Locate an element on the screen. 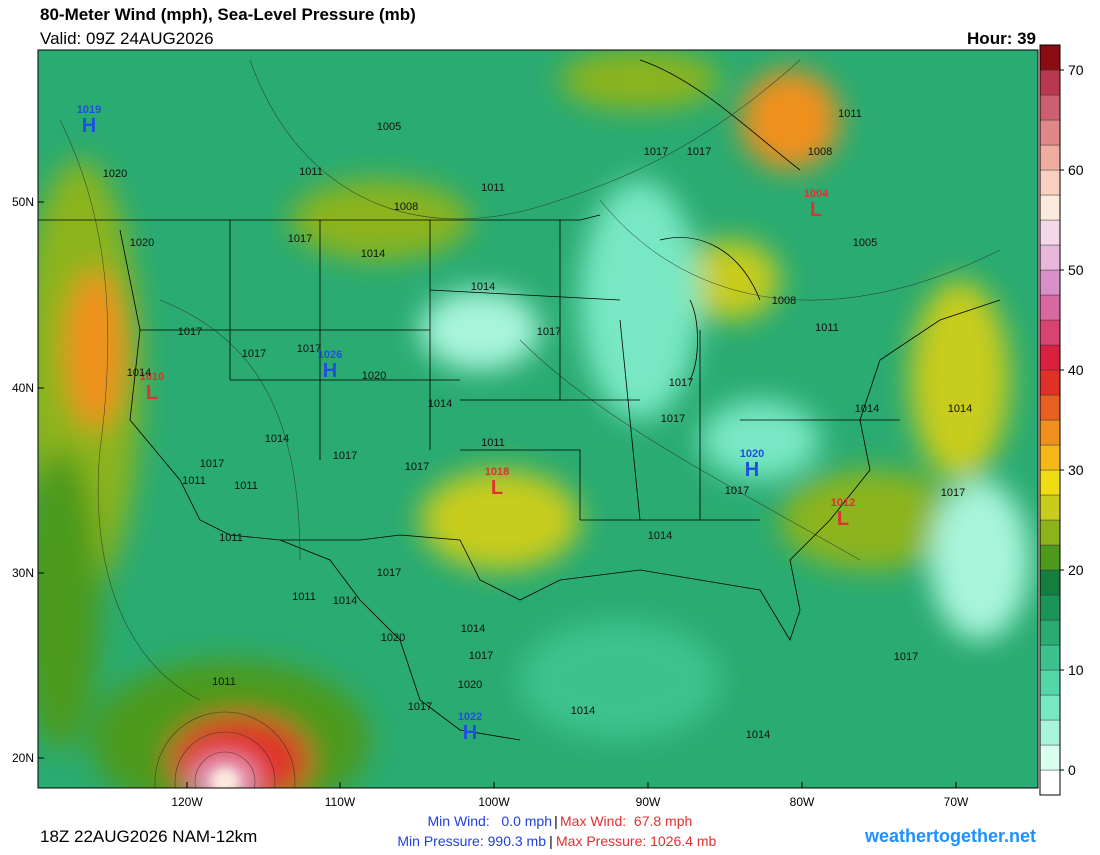  lat-label: 50N is located at coordinates (23, 202).